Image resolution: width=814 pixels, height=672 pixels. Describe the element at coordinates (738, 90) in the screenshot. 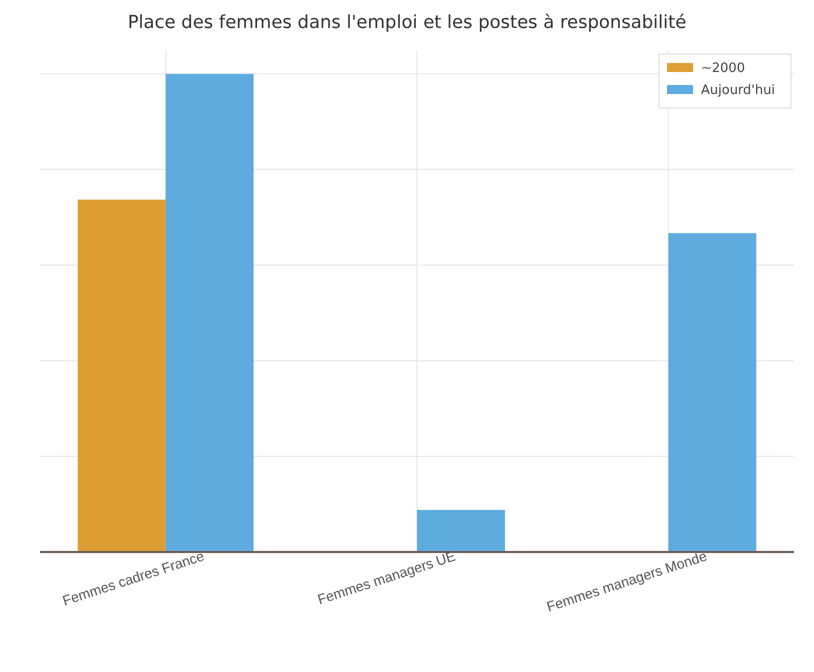

I see `legend-label: Aujourd'hui` at that location.